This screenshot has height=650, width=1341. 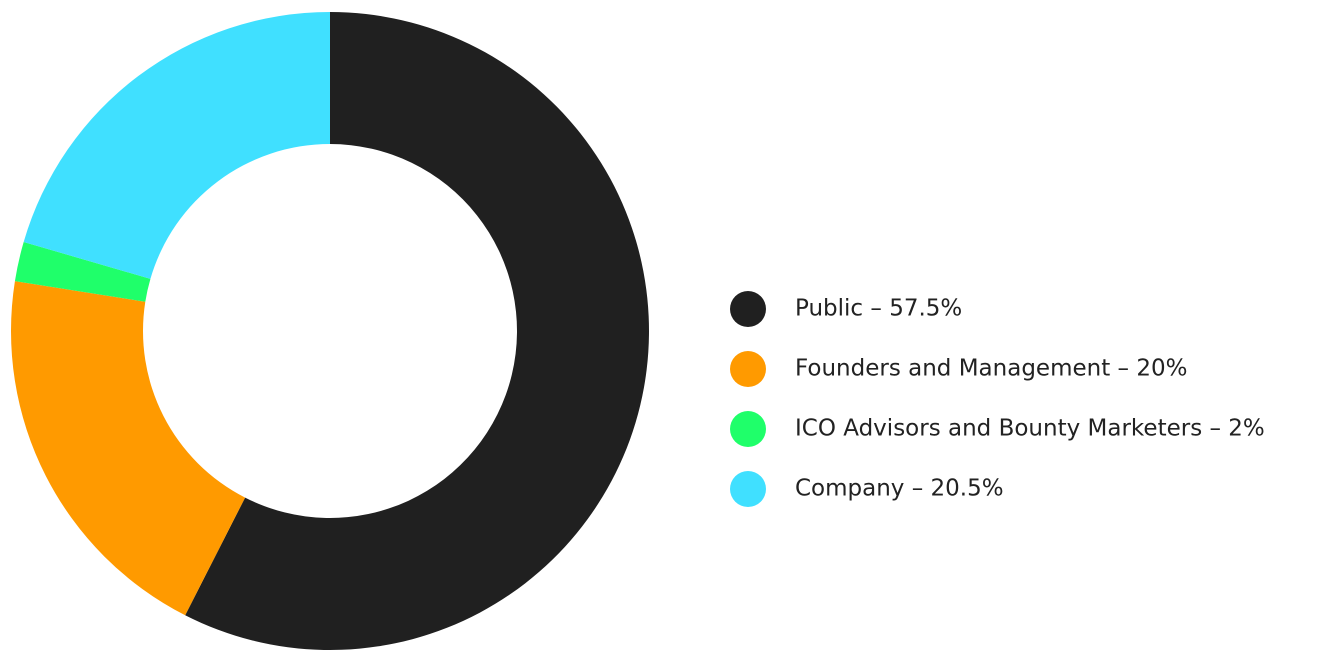 What do you see at coordinates (878, 309) in the screenshot?
I see `legend-label: Public – 57.5%` at bounding box center [878, 309].